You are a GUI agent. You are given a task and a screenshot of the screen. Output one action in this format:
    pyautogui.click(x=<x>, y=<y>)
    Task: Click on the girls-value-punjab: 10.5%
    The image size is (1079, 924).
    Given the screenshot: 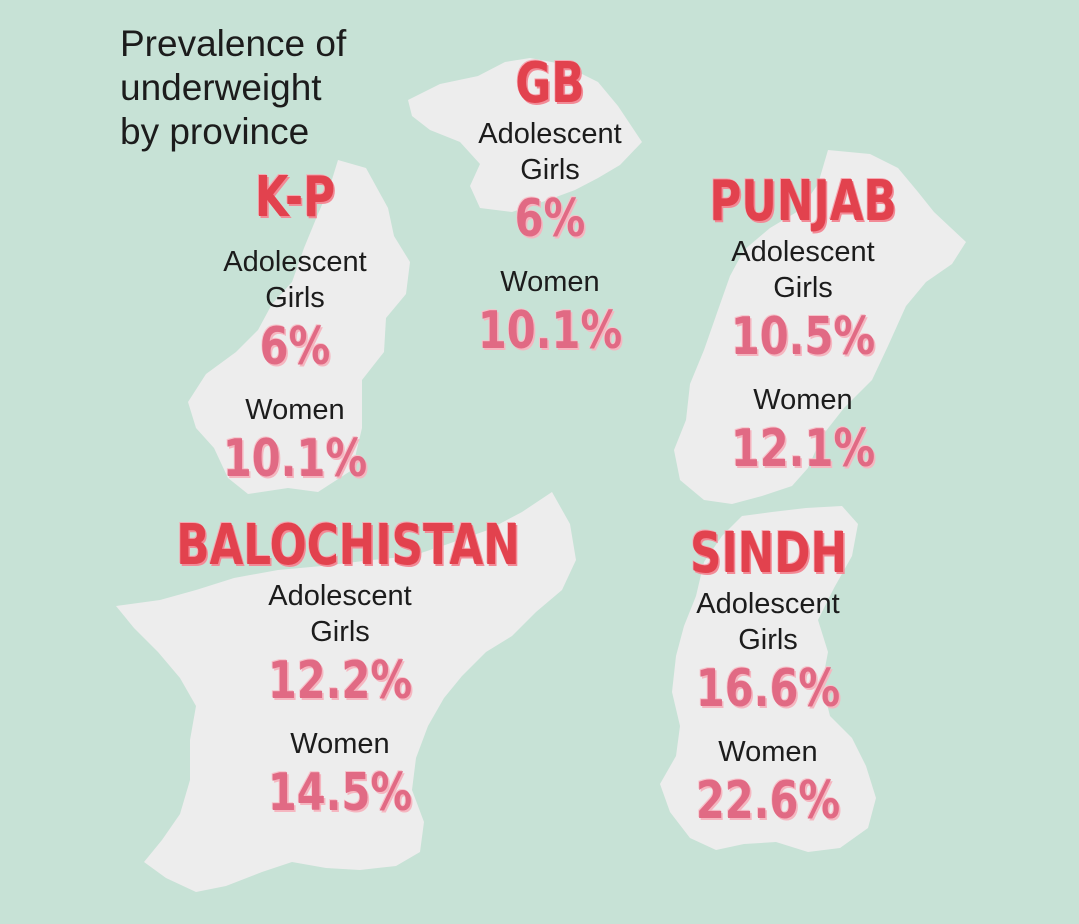 What is the action you would take?
    pyautogui.click(x=803, y=337)
    